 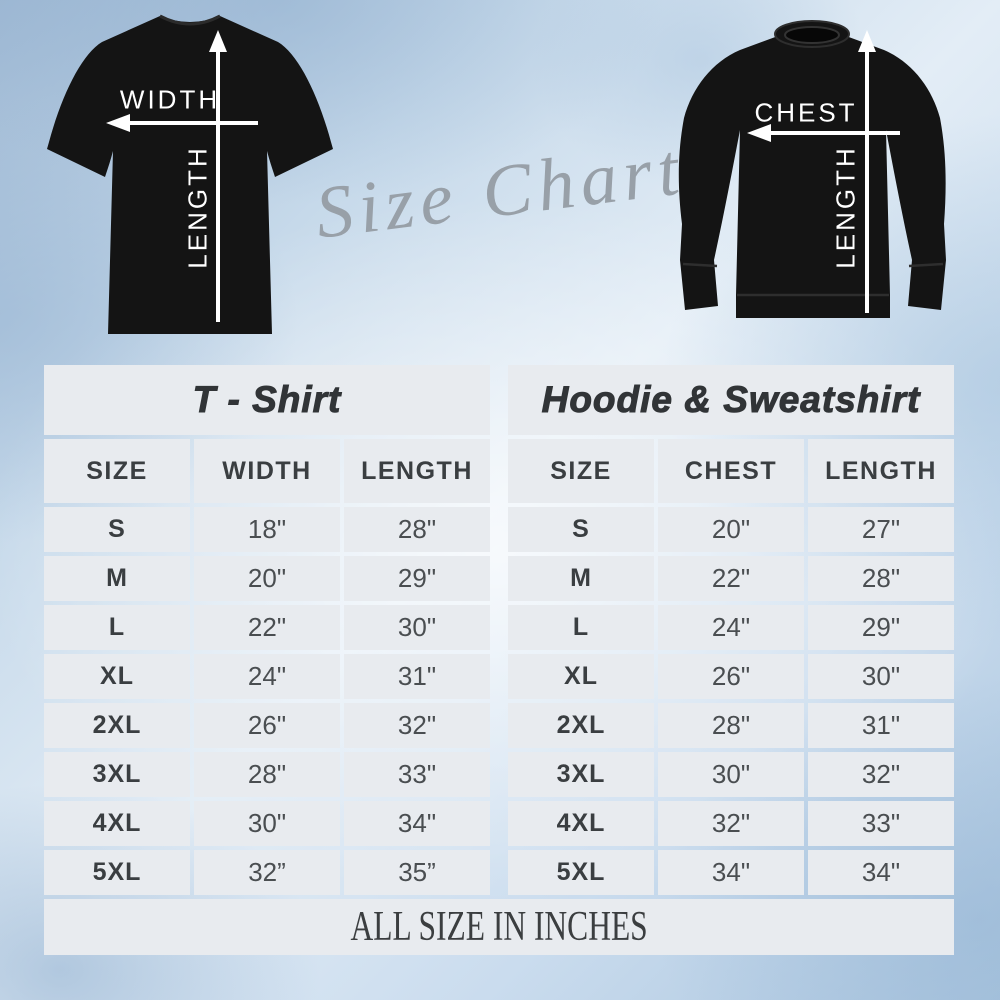 I want to click on tshirt-title-row: T - Shirt, so click(x=267, y=400).